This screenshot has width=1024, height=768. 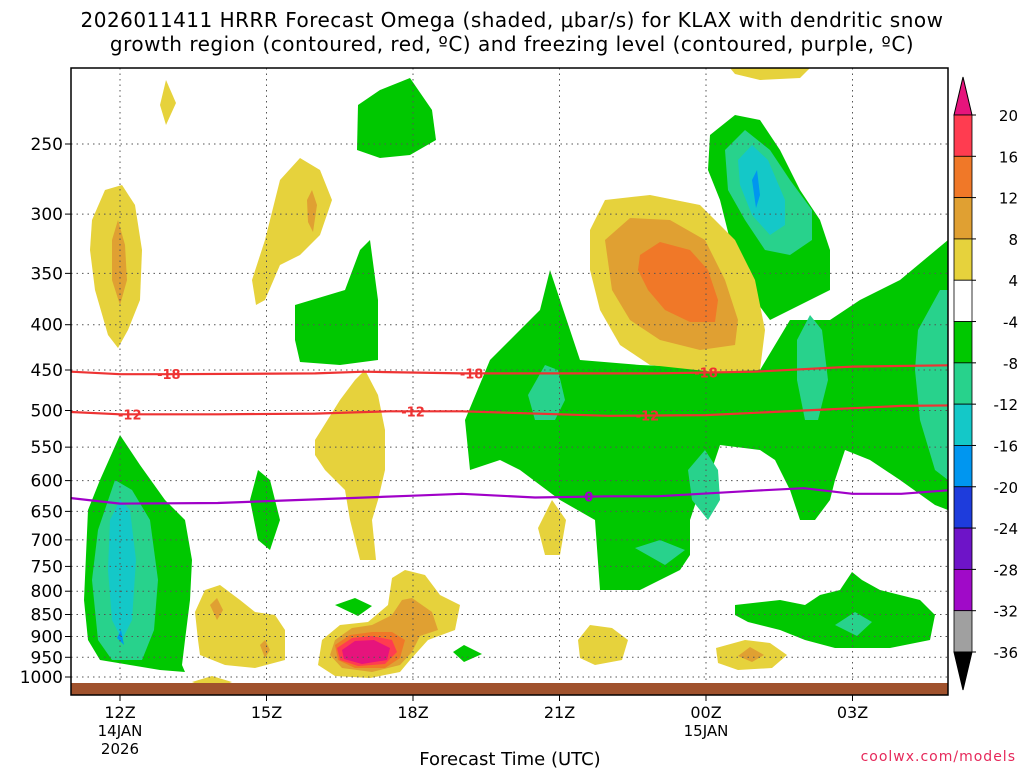 What do you see at coordinates (1008, 157) in the screenshot?
I see `colorbar-label: 16` at bounding box center [1008, 157].